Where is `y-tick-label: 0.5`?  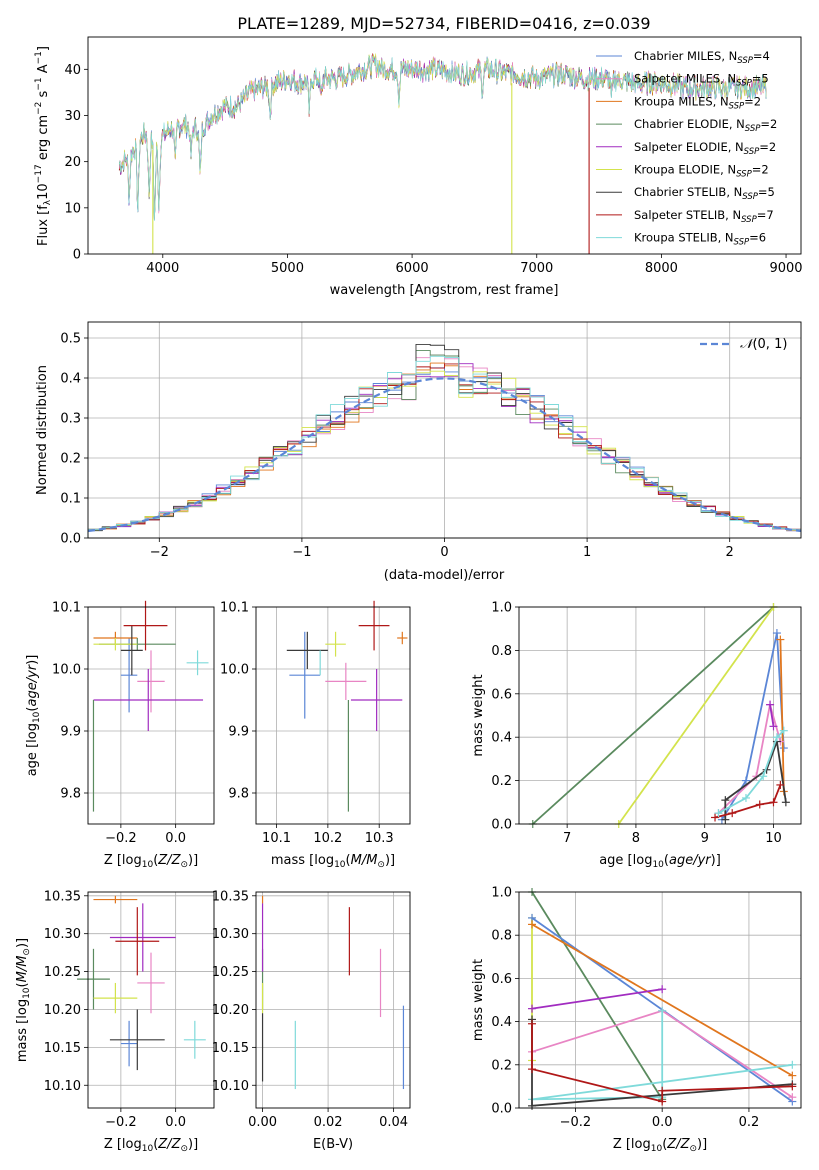 y-tick-label: 0.5 is located at coordinates (70, 339).